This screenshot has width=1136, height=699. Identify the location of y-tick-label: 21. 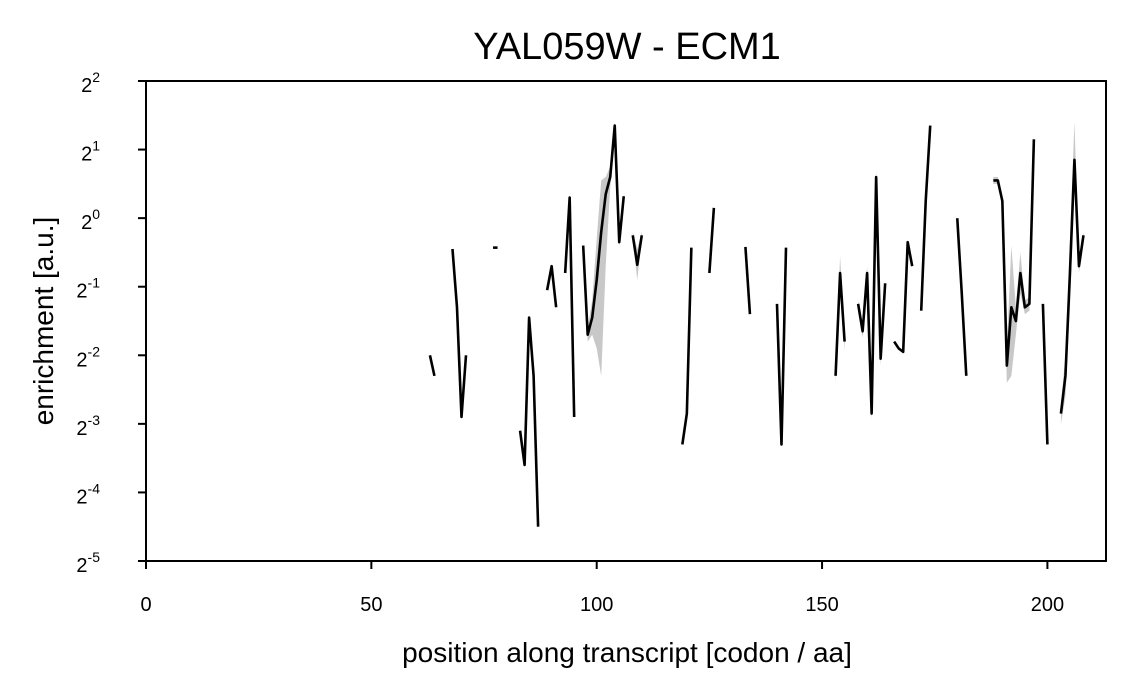
(90, 152).